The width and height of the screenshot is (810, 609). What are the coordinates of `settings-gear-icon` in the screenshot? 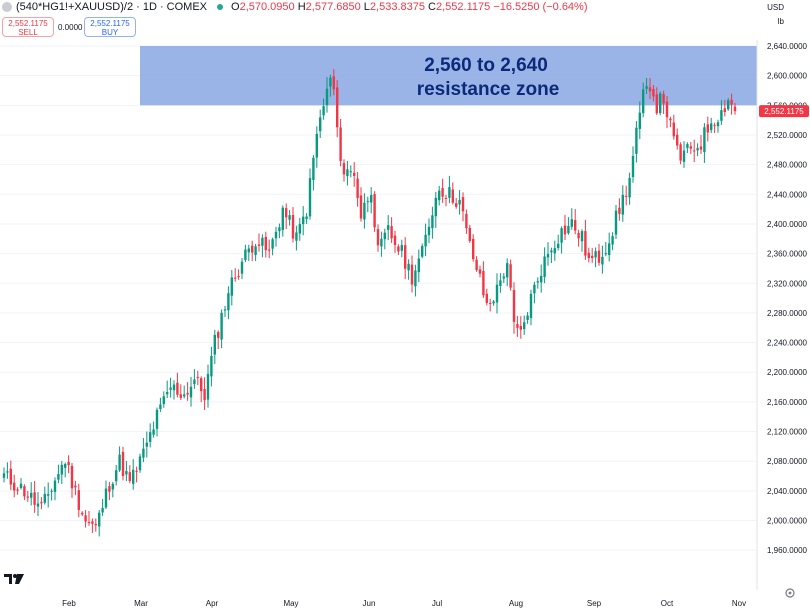 It's located at (790, 593).